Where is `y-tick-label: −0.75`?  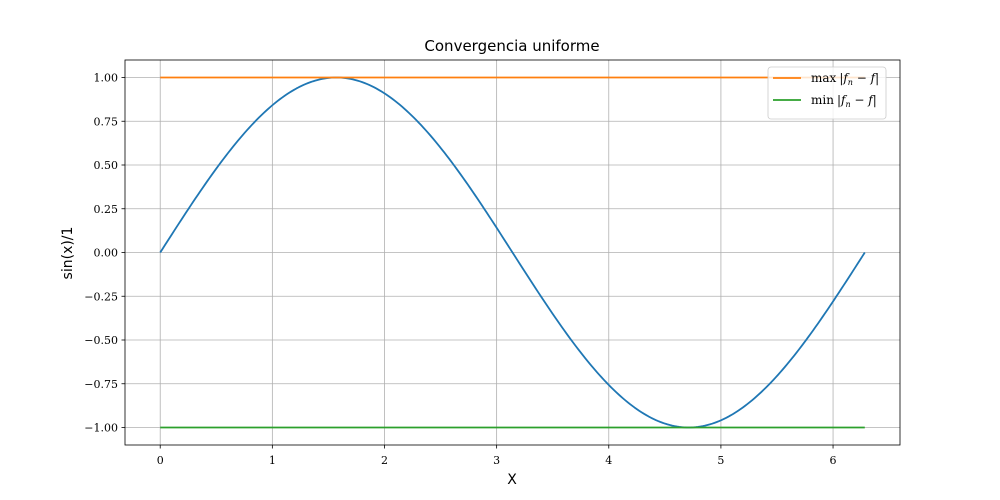
y-tick-label: −0.75 is located at coordinates (101, 384).